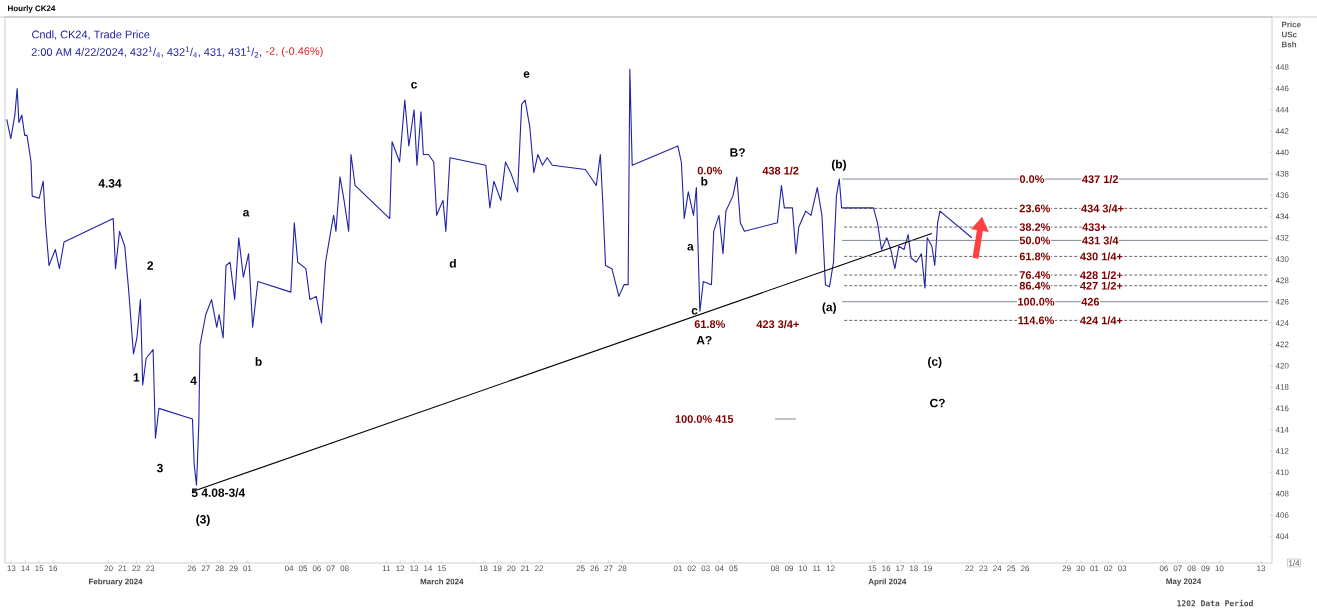 The width and height of the screenshot is (1317, 611). What do you see at coordinates (110, 183) in the screenshot?
I see `annotation: 4.34` at bounding box center [110, 183].